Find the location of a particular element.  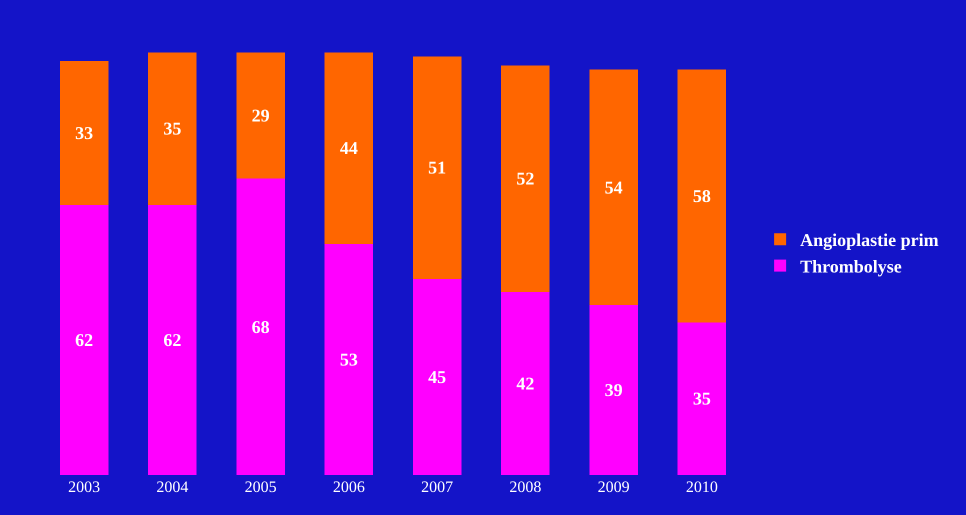

data-label: 33 is located at coordinates (84, 132).